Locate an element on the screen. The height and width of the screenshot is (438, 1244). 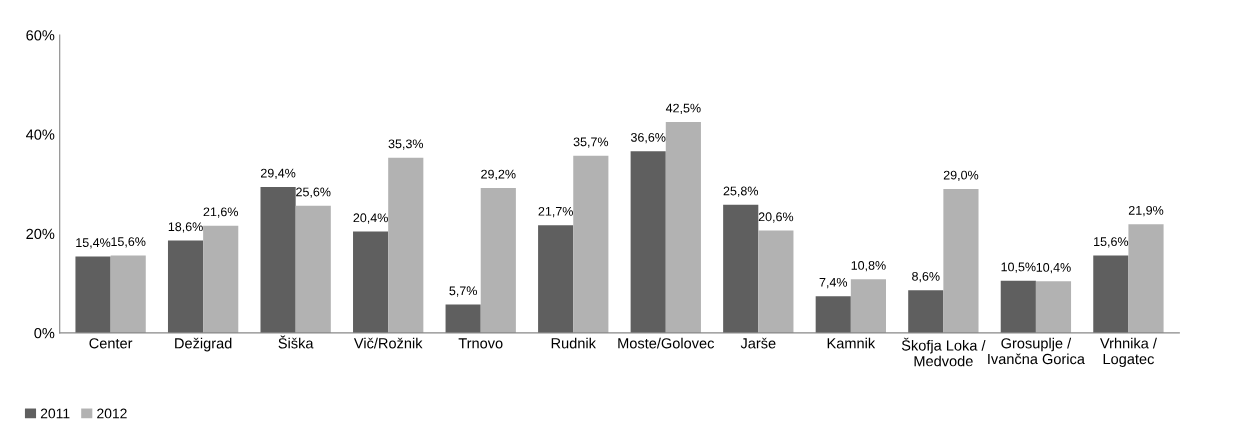
y-tick-label: 0% is located at coordinates (44, 333).